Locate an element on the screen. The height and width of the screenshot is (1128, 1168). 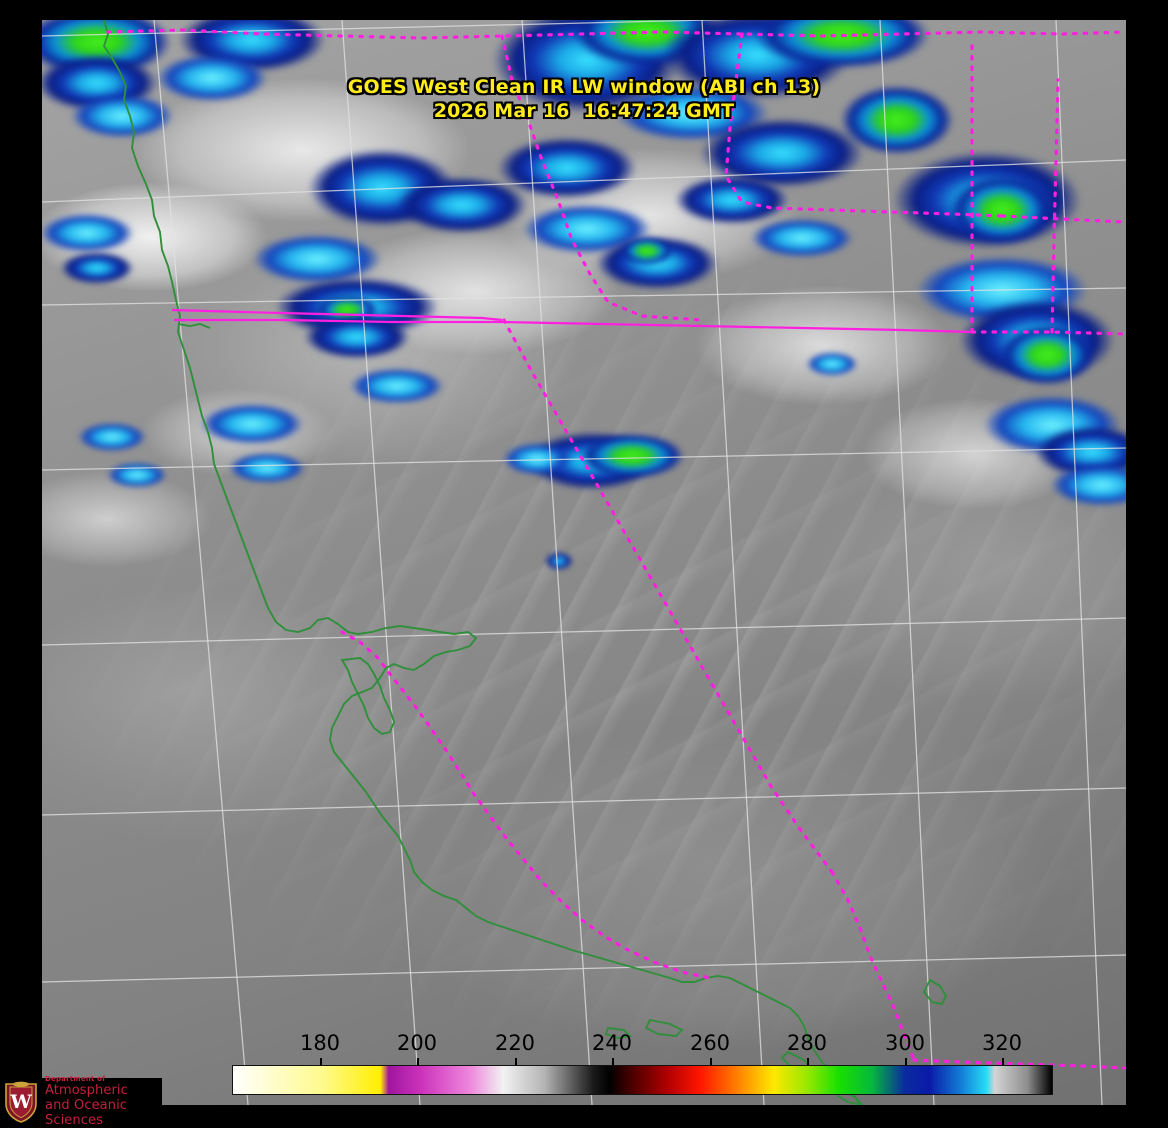
colorbar-label-320: 320 is located at coordinates (1002, 1043).